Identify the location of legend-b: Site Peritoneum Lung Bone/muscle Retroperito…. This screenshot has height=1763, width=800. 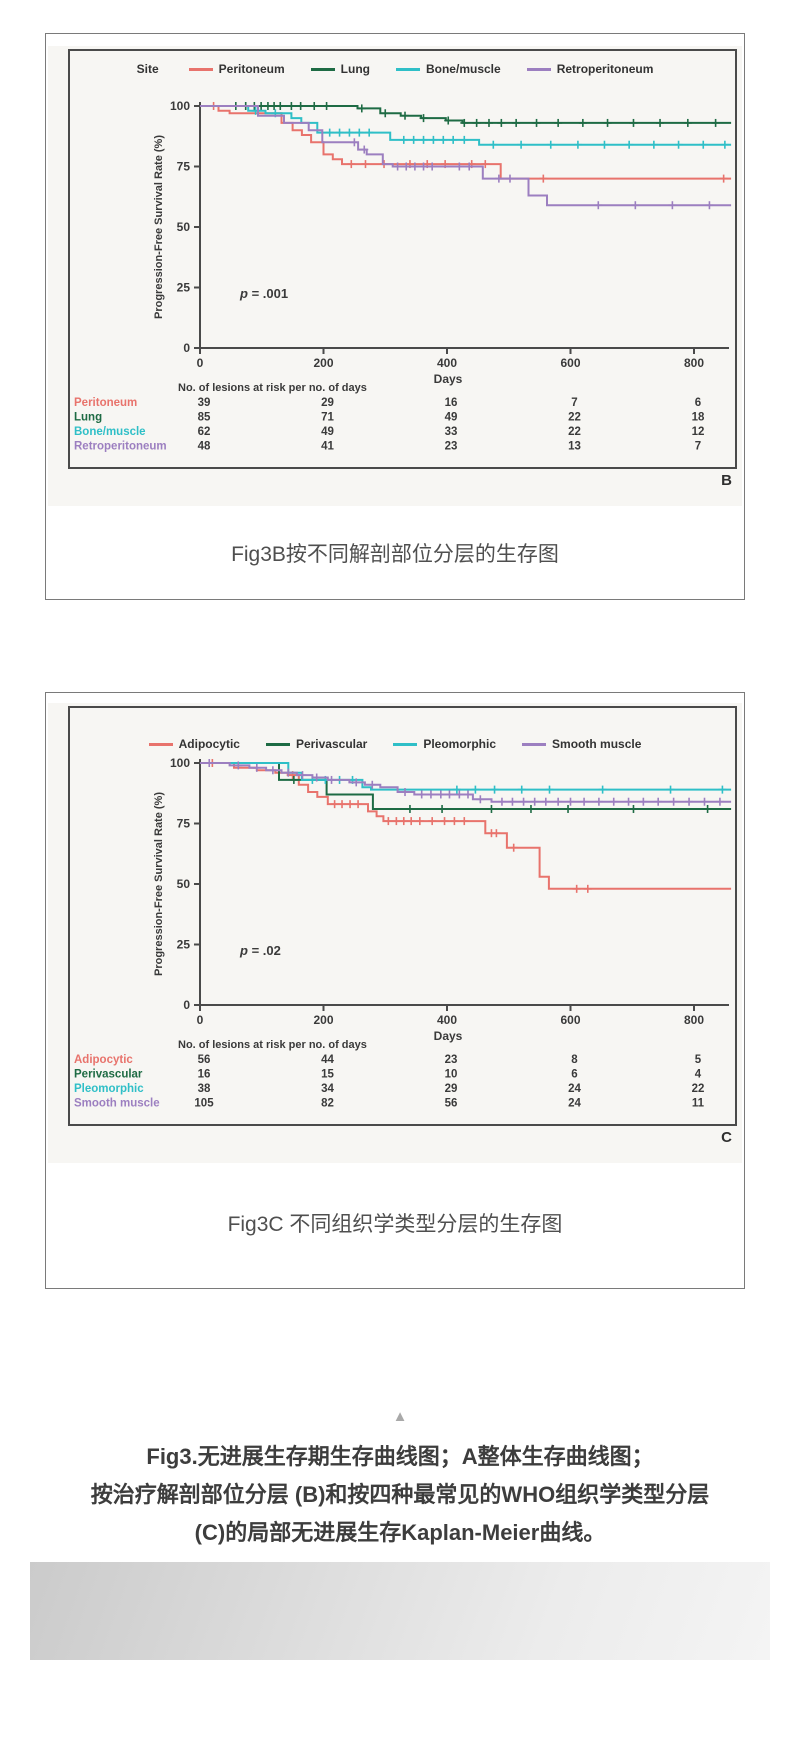
(395, 69).